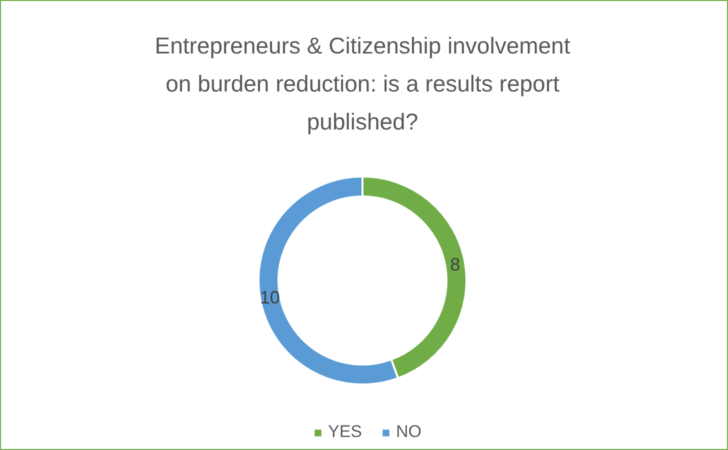 The image size is (728, 450). What do you see at coordinates (455, 264) in the screenshot?
I see `data-label: 8` at bounding box center [455, 264].